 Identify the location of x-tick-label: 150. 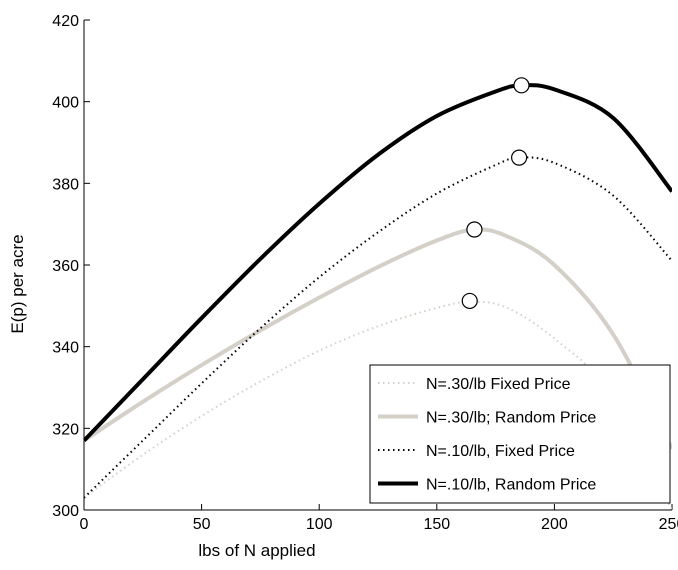
(436, 524).